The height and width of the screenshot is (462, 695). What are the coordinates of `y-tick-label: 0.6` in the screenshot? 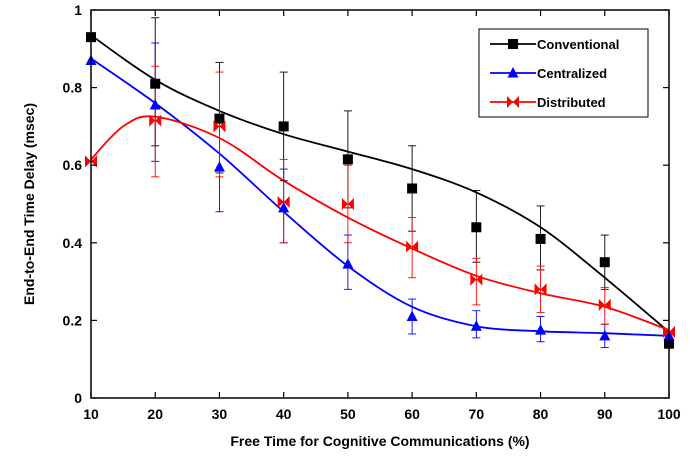 It's located at (73, 165).